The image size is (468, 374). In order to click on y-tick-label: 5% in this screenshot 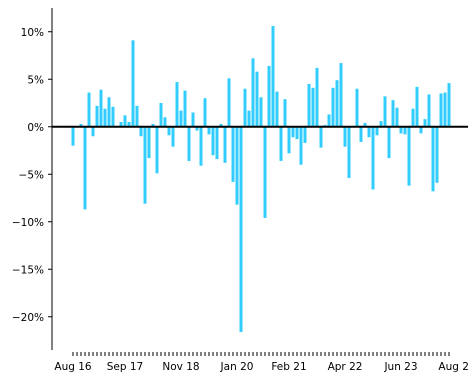, I will do `click(35, 80)`.